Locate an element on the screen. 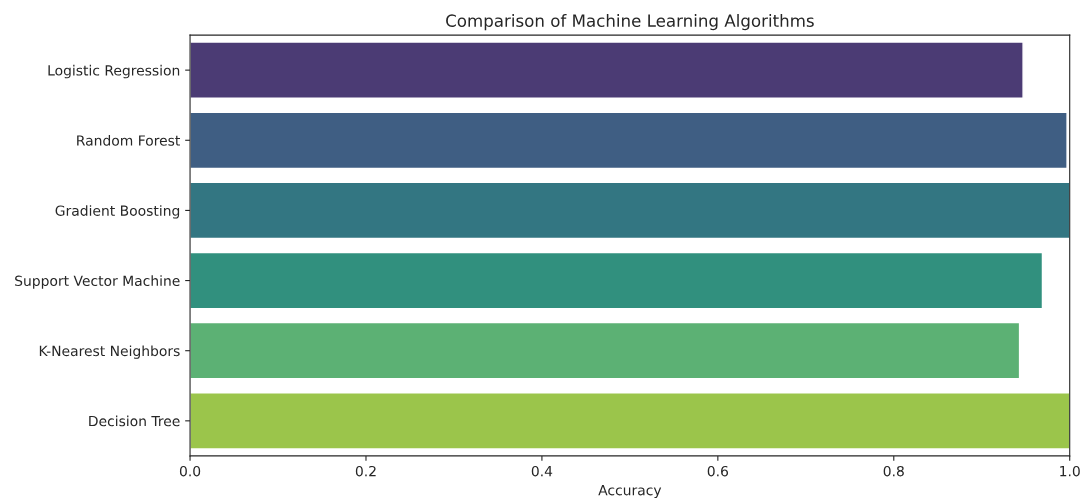  y-tick-label: Random Forest is located at coordinates (128, 140).